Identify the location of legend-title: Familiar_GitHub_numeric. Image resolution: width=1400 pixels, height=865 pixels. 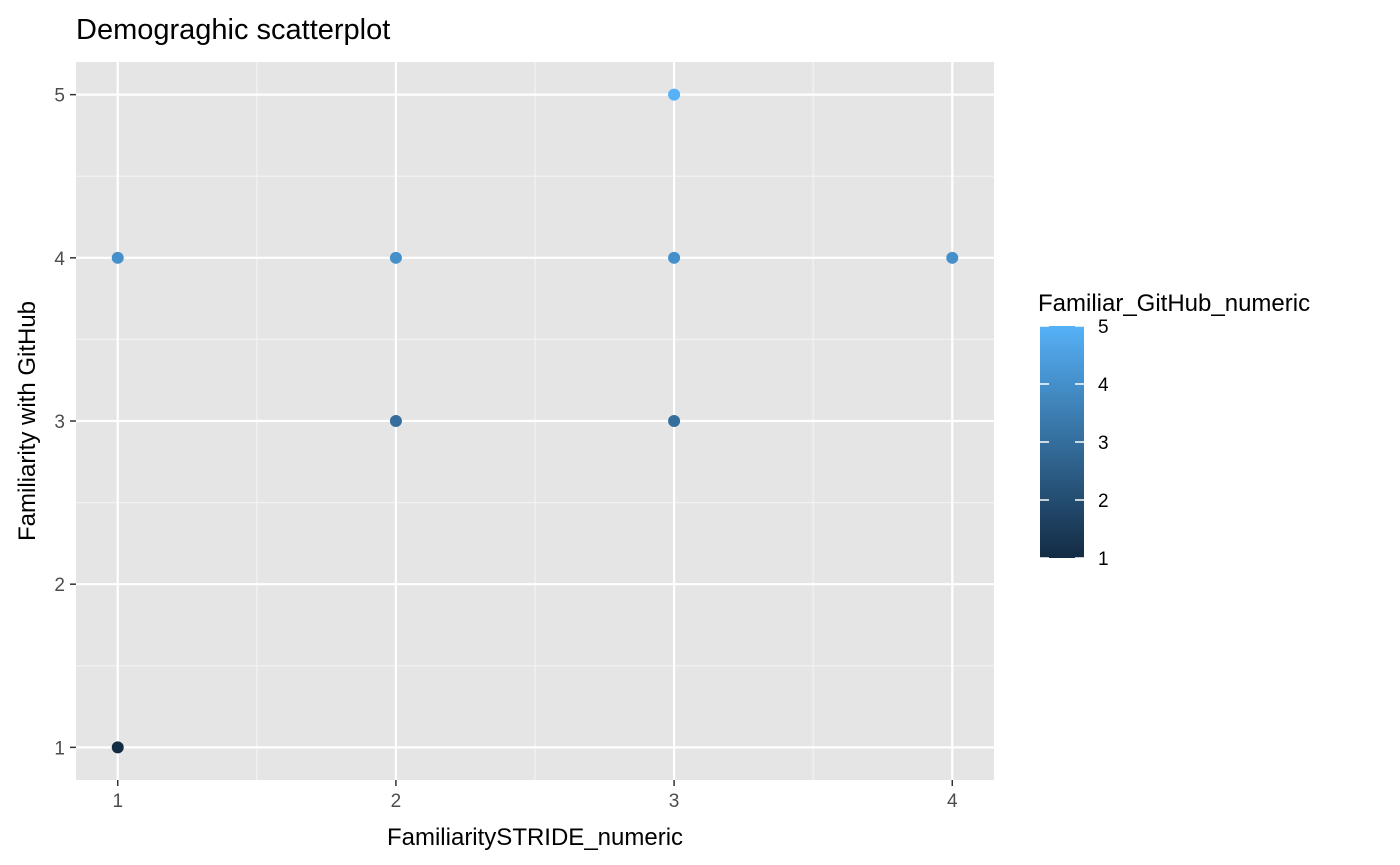
(1174, 303).